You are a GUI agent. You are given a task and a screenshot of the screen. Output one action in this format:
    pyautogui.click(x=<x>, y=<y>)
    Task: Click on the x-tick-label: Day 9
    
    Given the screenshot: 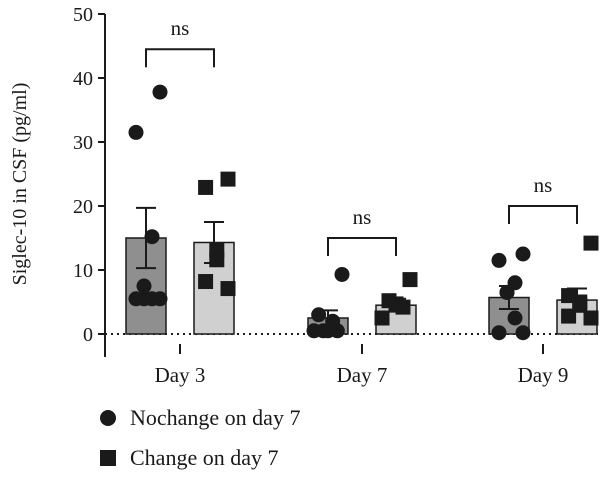 What is the action you would take?
    pyautogui.click(x=543, y=375)
    